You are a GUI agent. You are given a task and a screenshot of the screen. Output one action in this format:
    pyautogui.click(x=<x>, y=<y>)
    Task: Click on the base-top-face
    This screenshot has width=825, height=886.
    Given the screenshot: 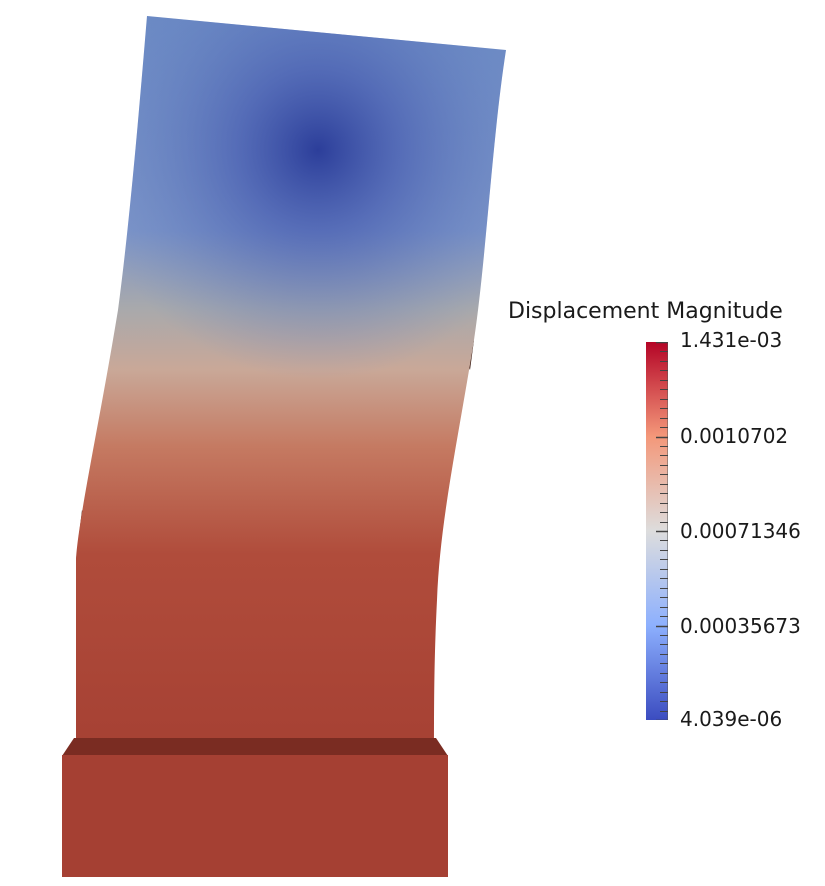 What is the action you would take?
    pyautogui.click(x=255, y=747)
    